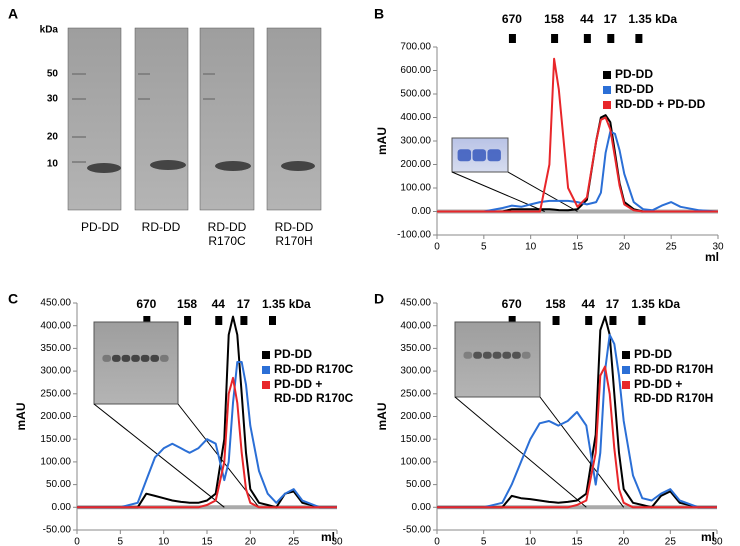 This screenshot has width=740, height=546. I want to click on marker-label: 10, so click(53, 164).